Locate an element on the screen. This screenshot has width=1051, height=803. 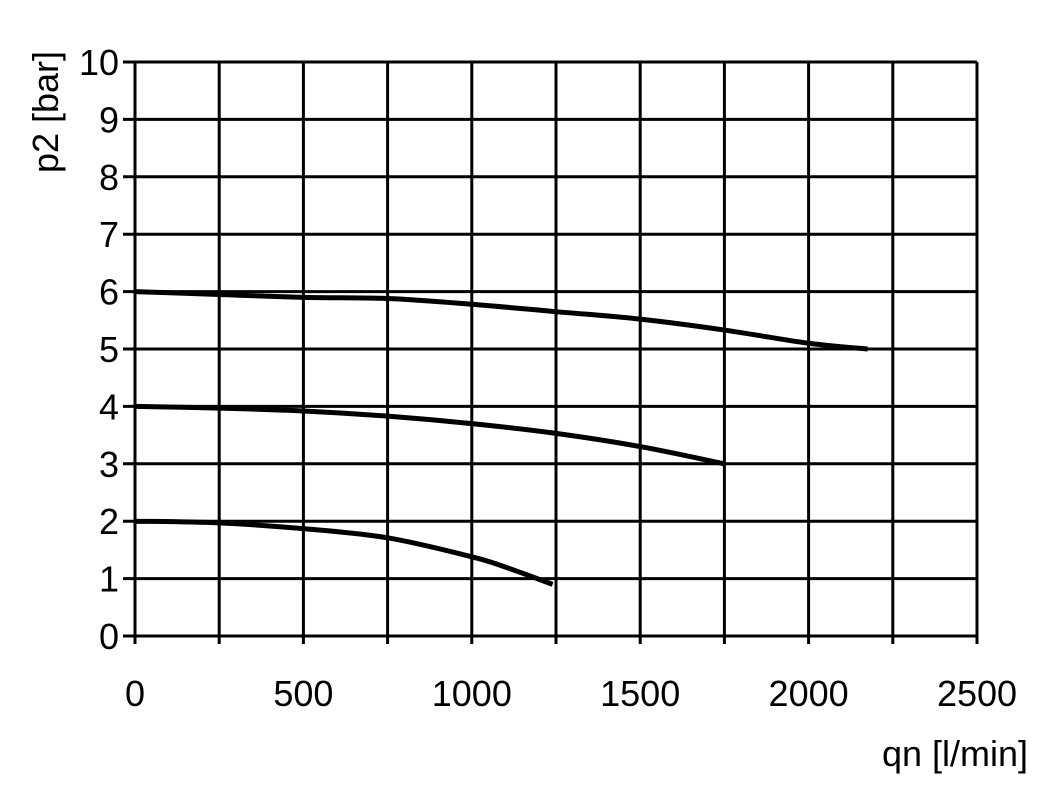
y-tick-label: 9 is located at coordinates (109, 119).